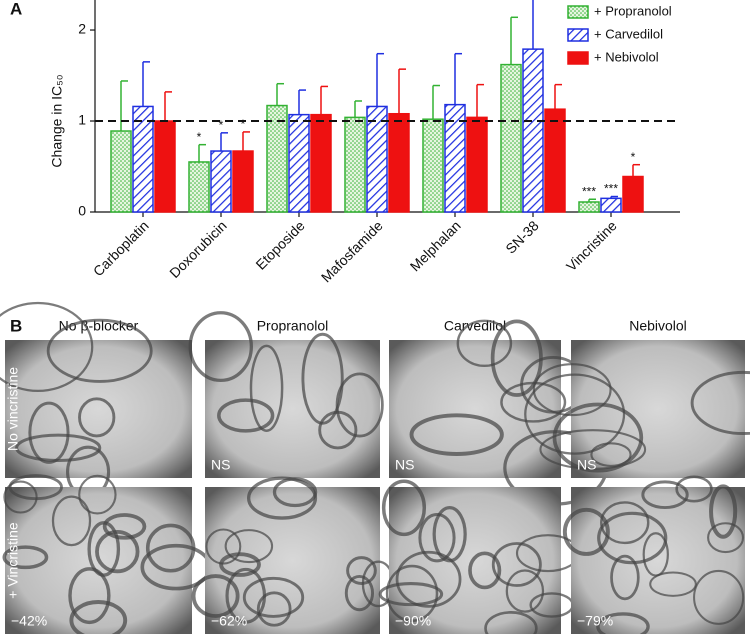 The width and height of the screenshot is (750, 634). I want to click on x-tick-label: Mafosfamide, so click(352, 251).